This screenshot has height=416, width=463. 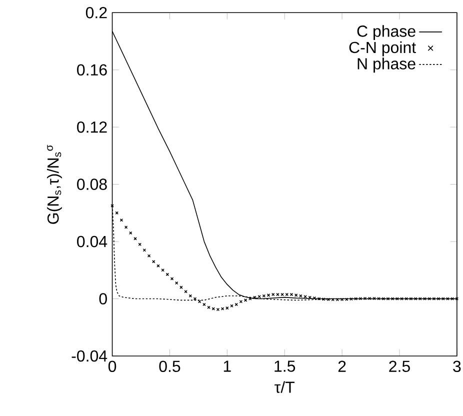 I want to click on y-tick-label: 0.04, so click(x=92, y=242).